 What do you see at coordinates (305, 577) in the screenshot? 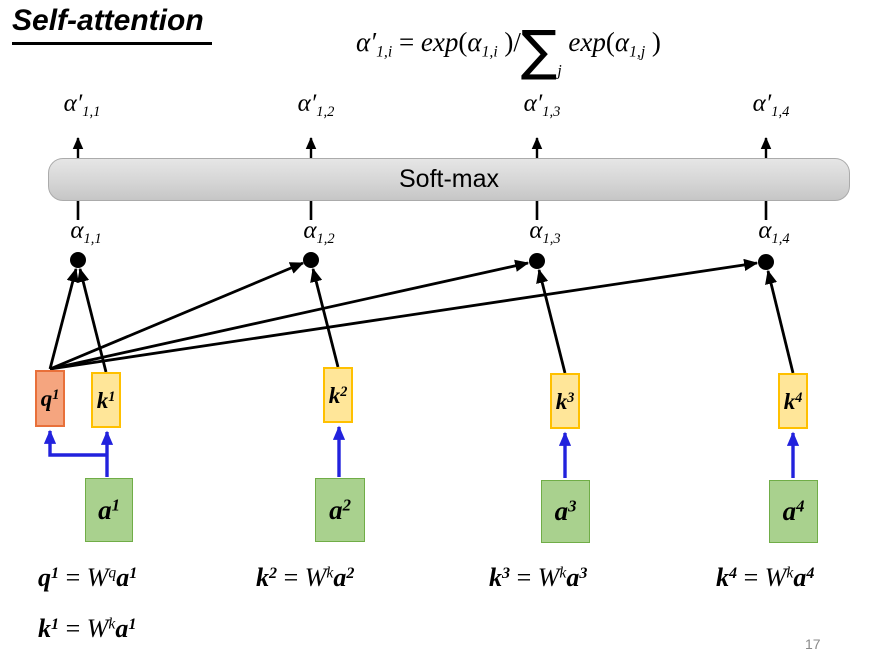
I see `equation-k2: k2 = Wka2` at bounding box center [305, 577].